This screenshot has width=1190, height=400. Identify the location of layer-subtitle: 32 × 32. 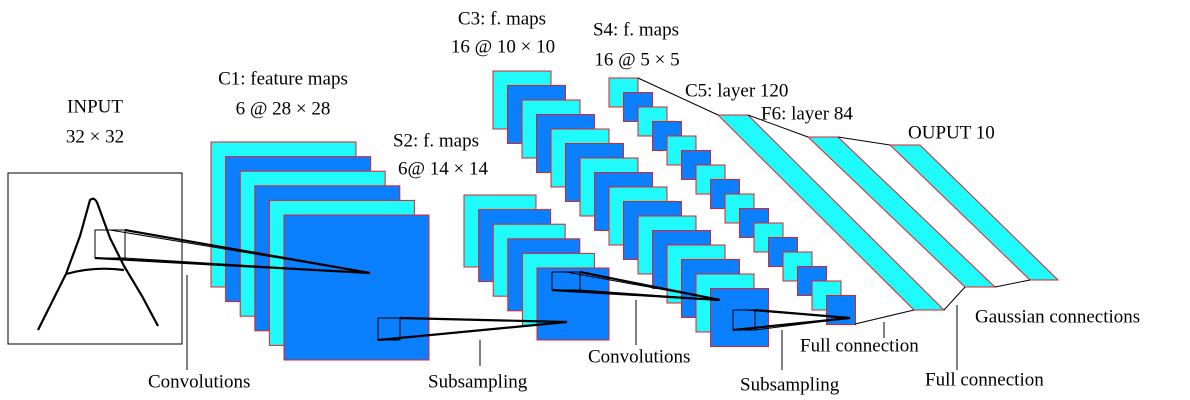
(95, 136).